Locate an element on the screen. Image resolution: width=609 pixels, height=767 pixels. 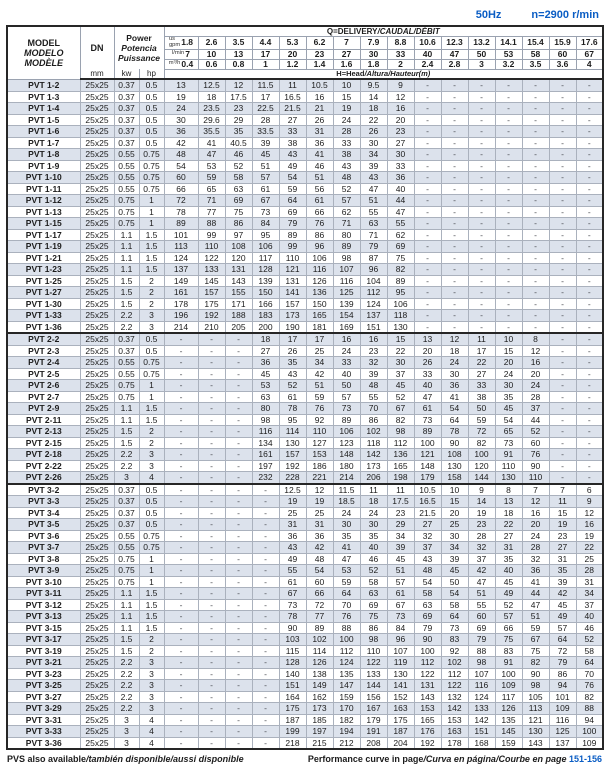
head-cell: 61 is located at coordinates (292, 582).